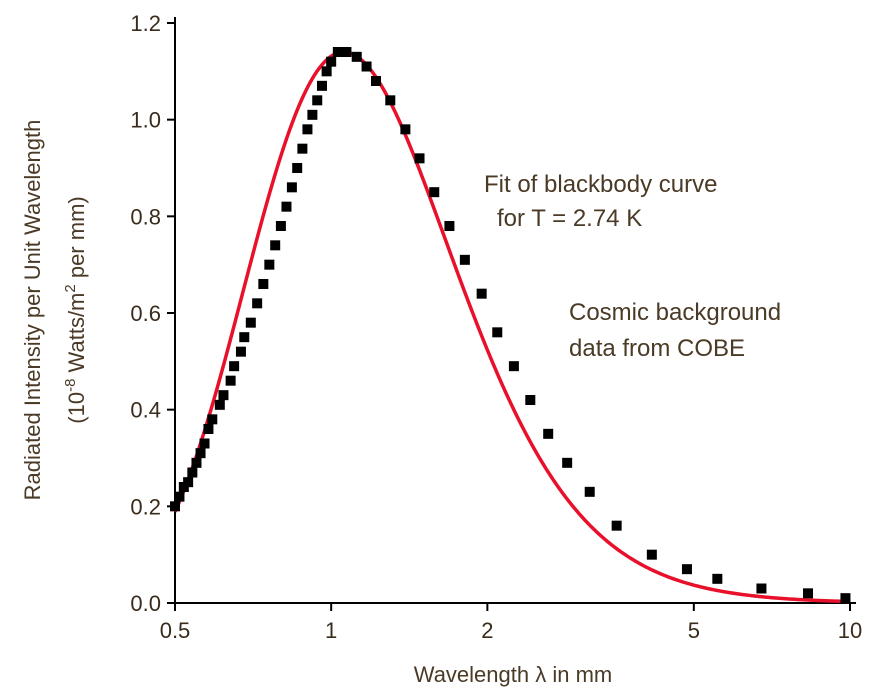  Describe the element at coordinates (657, 348) in the screenshot. I see `data-annotation-line2: data from COBE` at that location.